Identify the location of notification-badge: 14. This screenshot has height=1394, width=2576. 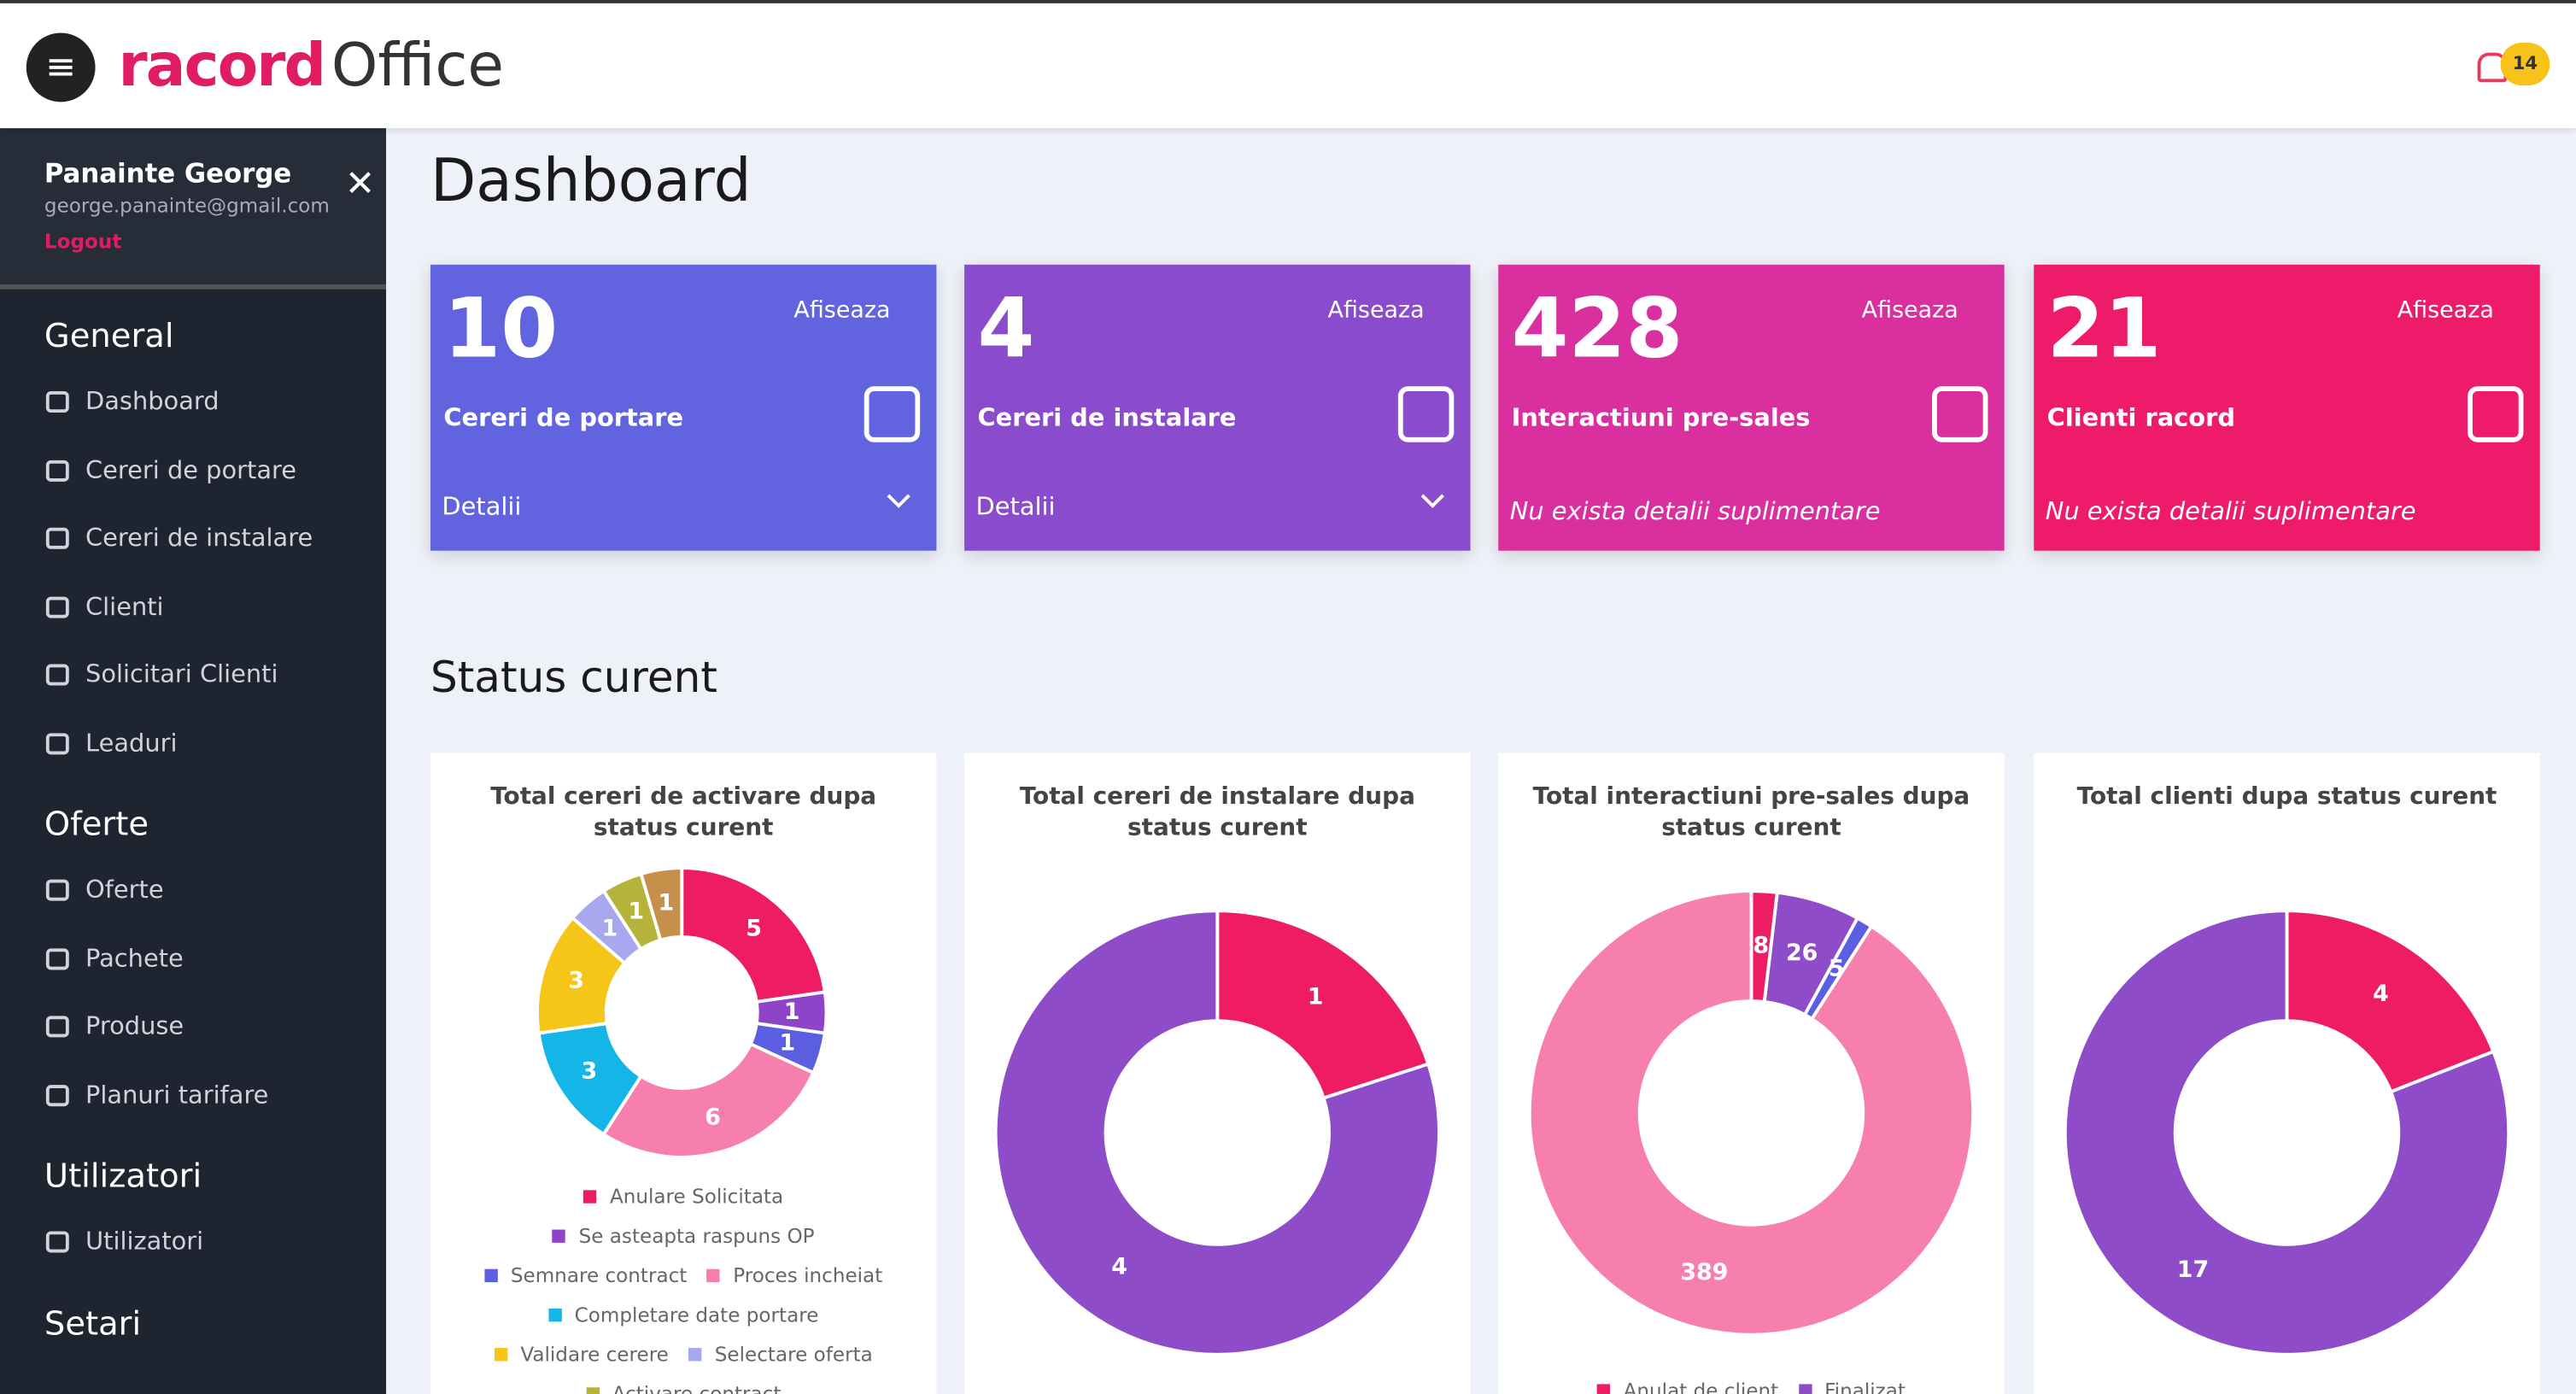
(2525, 64).